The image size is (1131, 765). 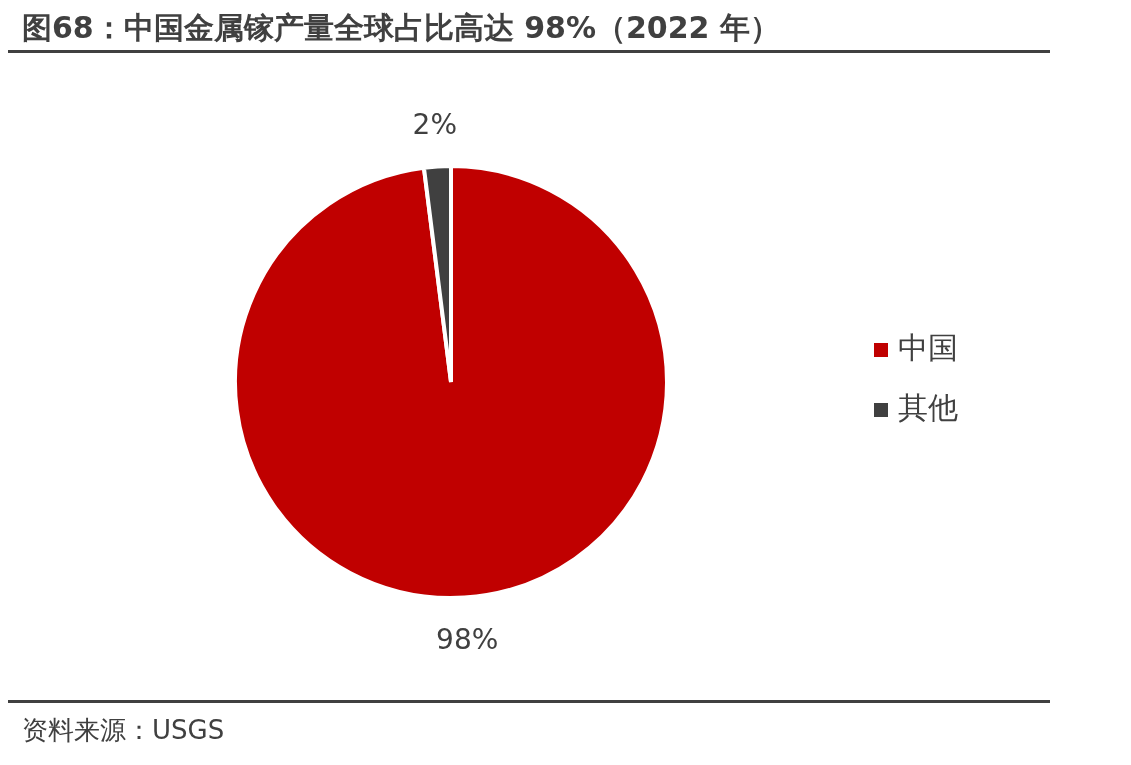 I want to click on data-label: 98%, so click(x=467, y=639).